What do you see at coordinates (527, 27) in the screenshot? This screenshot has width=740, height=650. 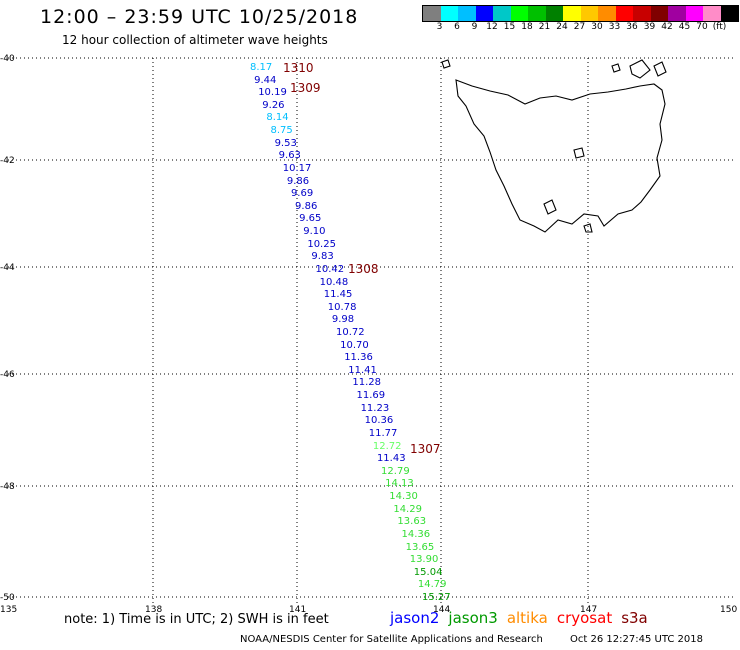 I see `color-scale-tick: 18` at bounding box center [527, 27].